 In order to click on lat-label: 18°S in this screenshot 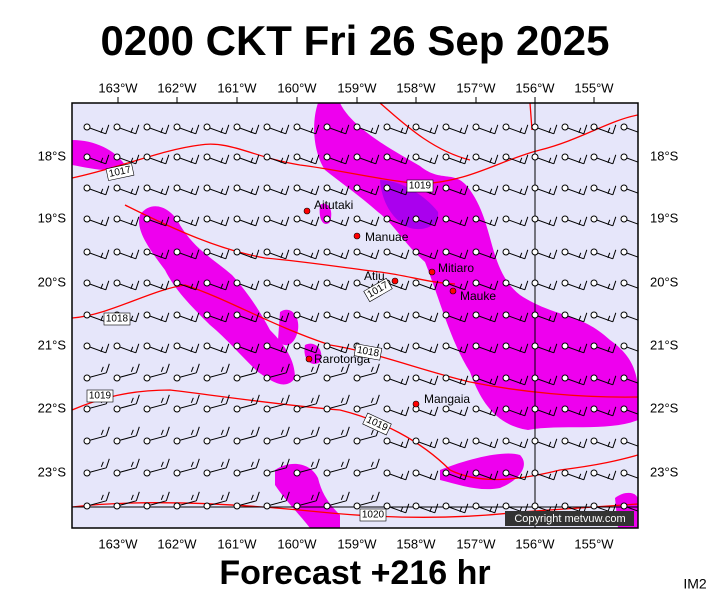, I will do `click(52, 155)`.